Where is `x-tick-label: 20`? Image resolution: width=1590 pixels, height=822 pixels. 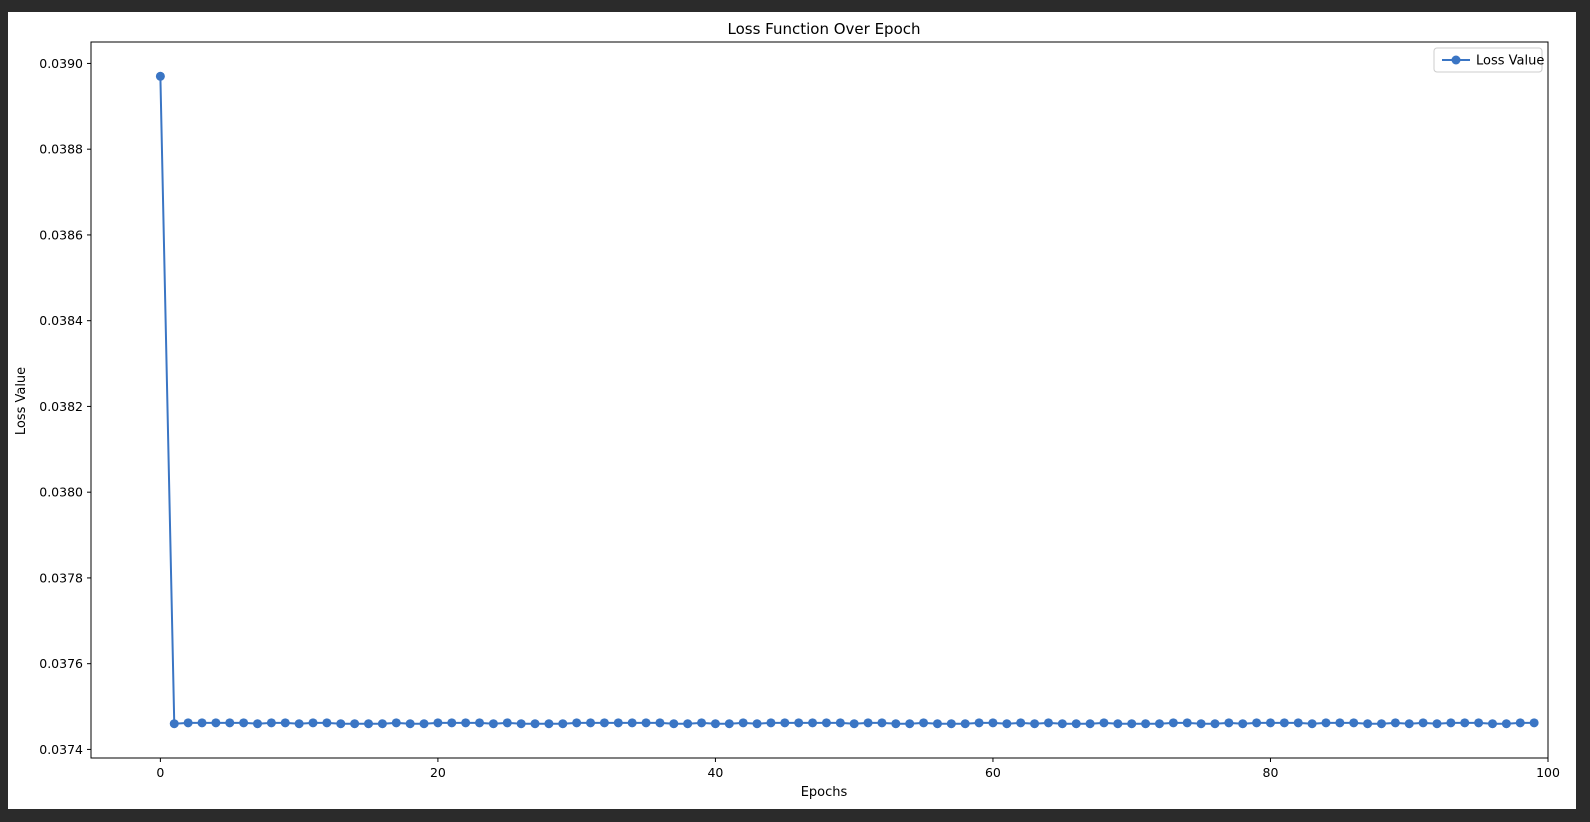
x-tick-label: 20 is located at coordinates (438, 772).